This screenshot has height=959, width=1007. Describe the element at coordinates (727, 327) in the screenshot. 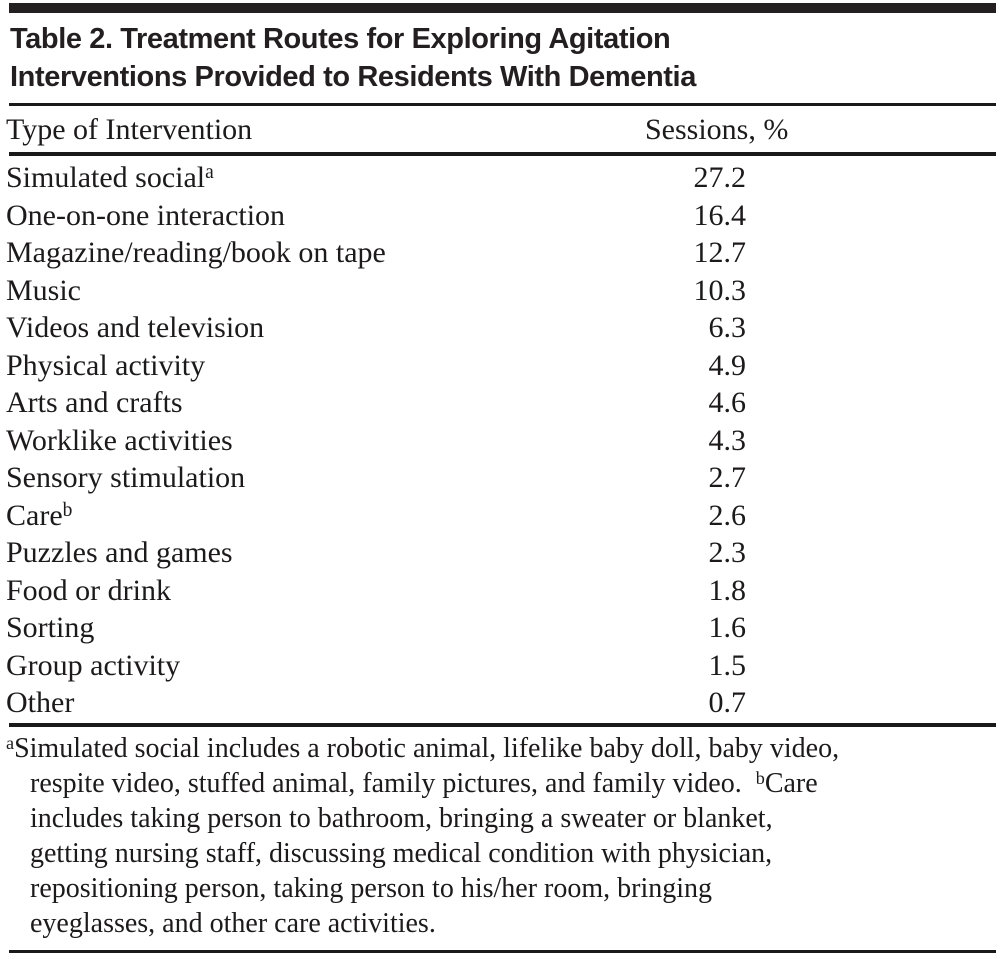

I see `row-value: 6.3` at that location.